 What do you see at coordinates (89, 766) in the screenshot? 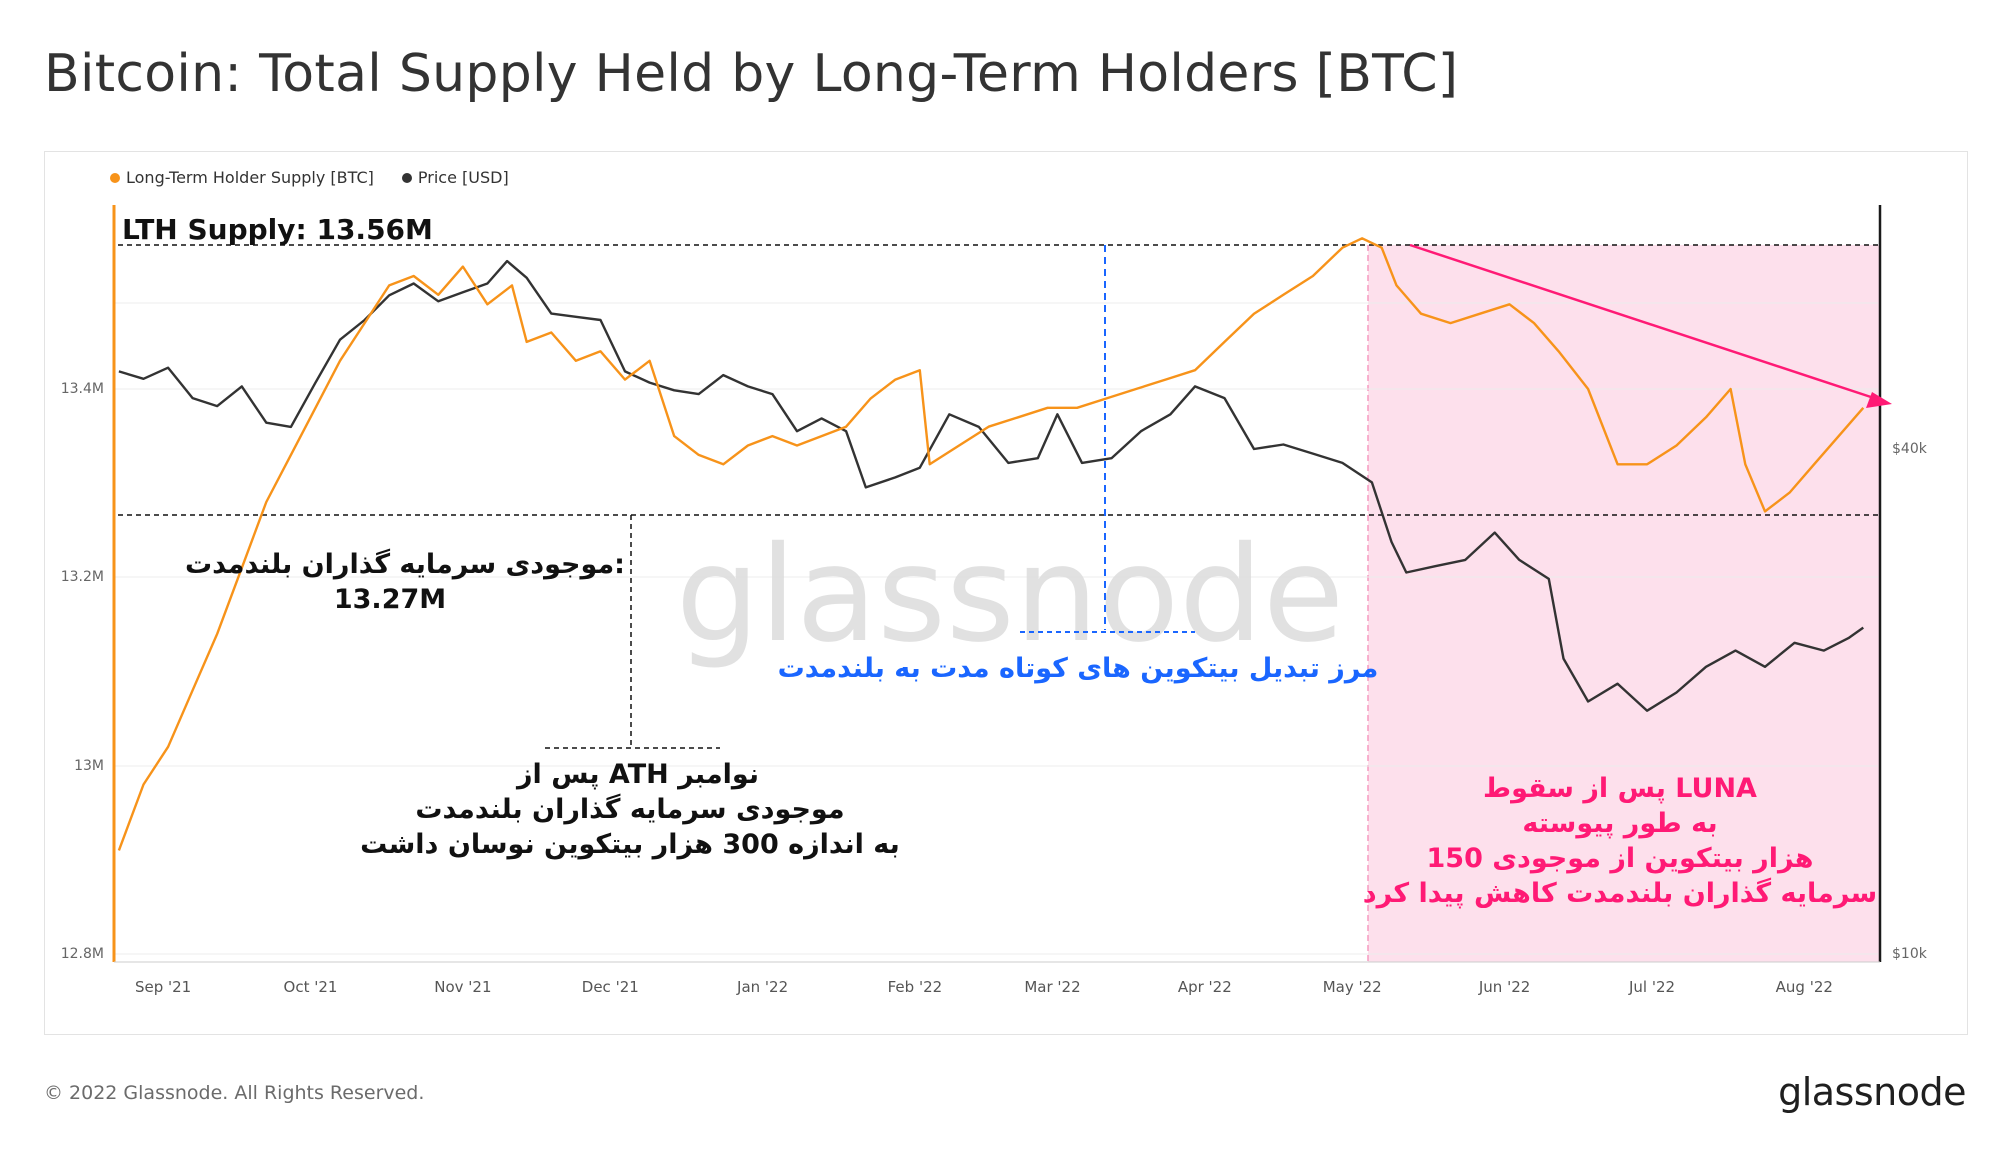
I see `y-tick-13: 13M` at bounding box center [89, 766].